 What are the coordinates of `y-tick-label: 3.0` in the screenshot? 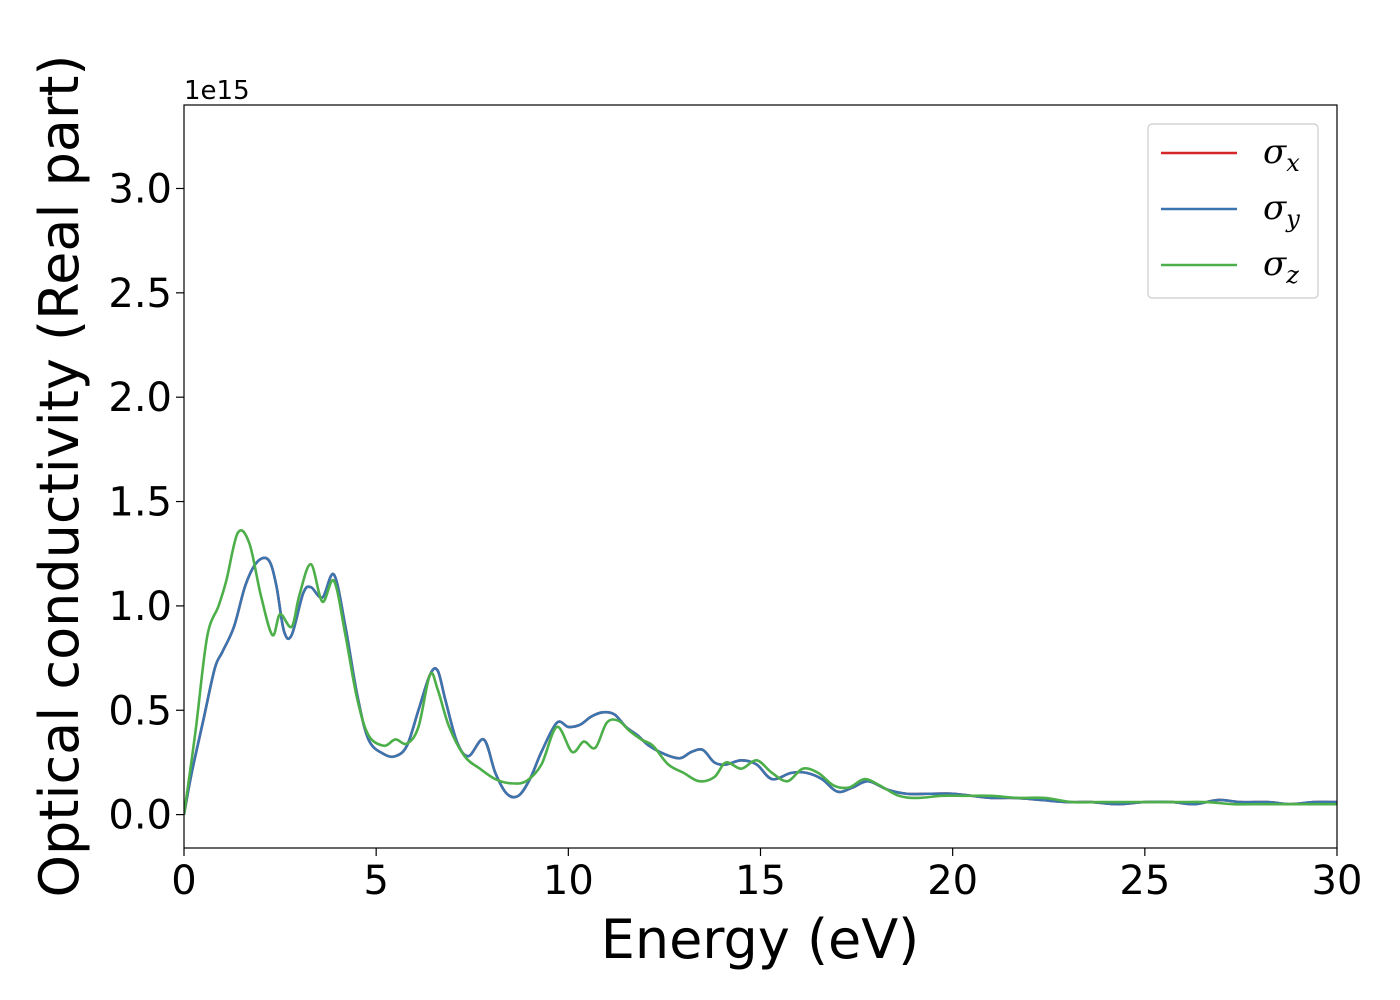 It's located at (140, 189).